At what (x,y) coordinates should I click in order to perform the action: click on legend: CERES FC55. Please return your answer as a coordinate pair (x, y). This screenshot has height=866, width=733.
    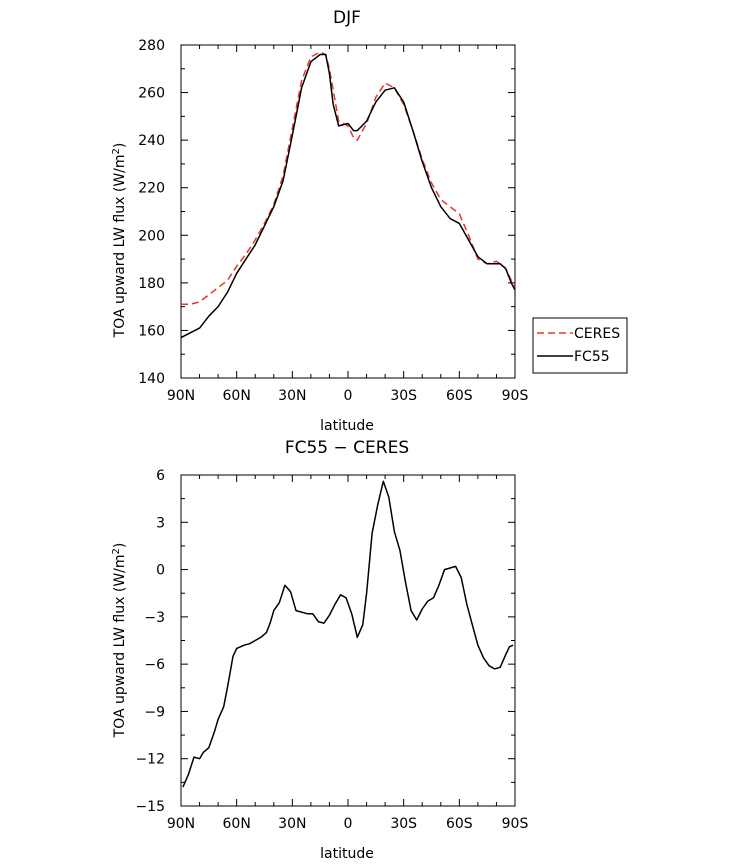
    Looking at the image, I should click on (580, 345).